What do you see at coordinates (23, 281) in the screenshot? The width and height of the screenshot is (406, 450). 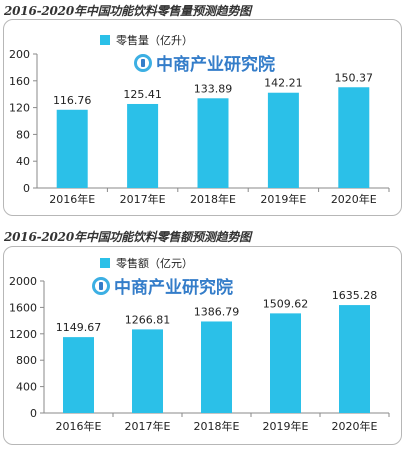 I see `y-tick-label: 2000` at bounding box center [23, 281].